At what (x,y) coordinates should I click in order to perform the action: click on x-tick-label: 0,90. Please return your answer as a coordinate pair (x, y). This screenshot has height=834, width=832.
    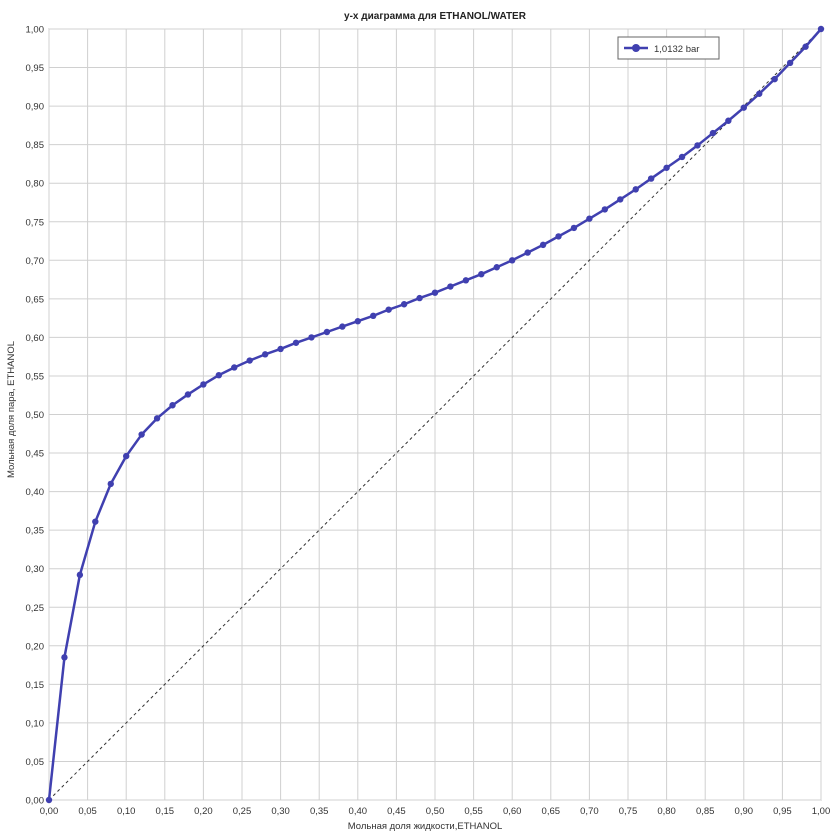
    Looking at the image, I should click on (744, 811).